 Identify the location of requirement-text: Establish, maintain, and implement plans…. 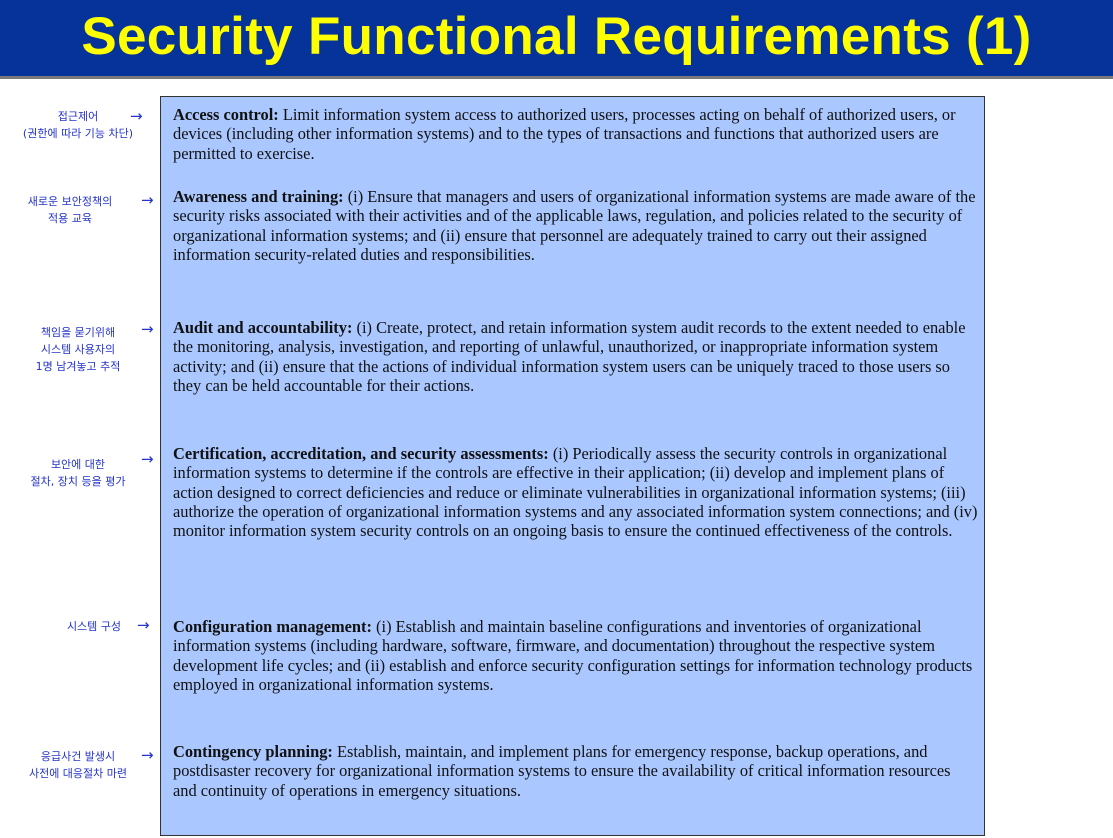
(562, 771).